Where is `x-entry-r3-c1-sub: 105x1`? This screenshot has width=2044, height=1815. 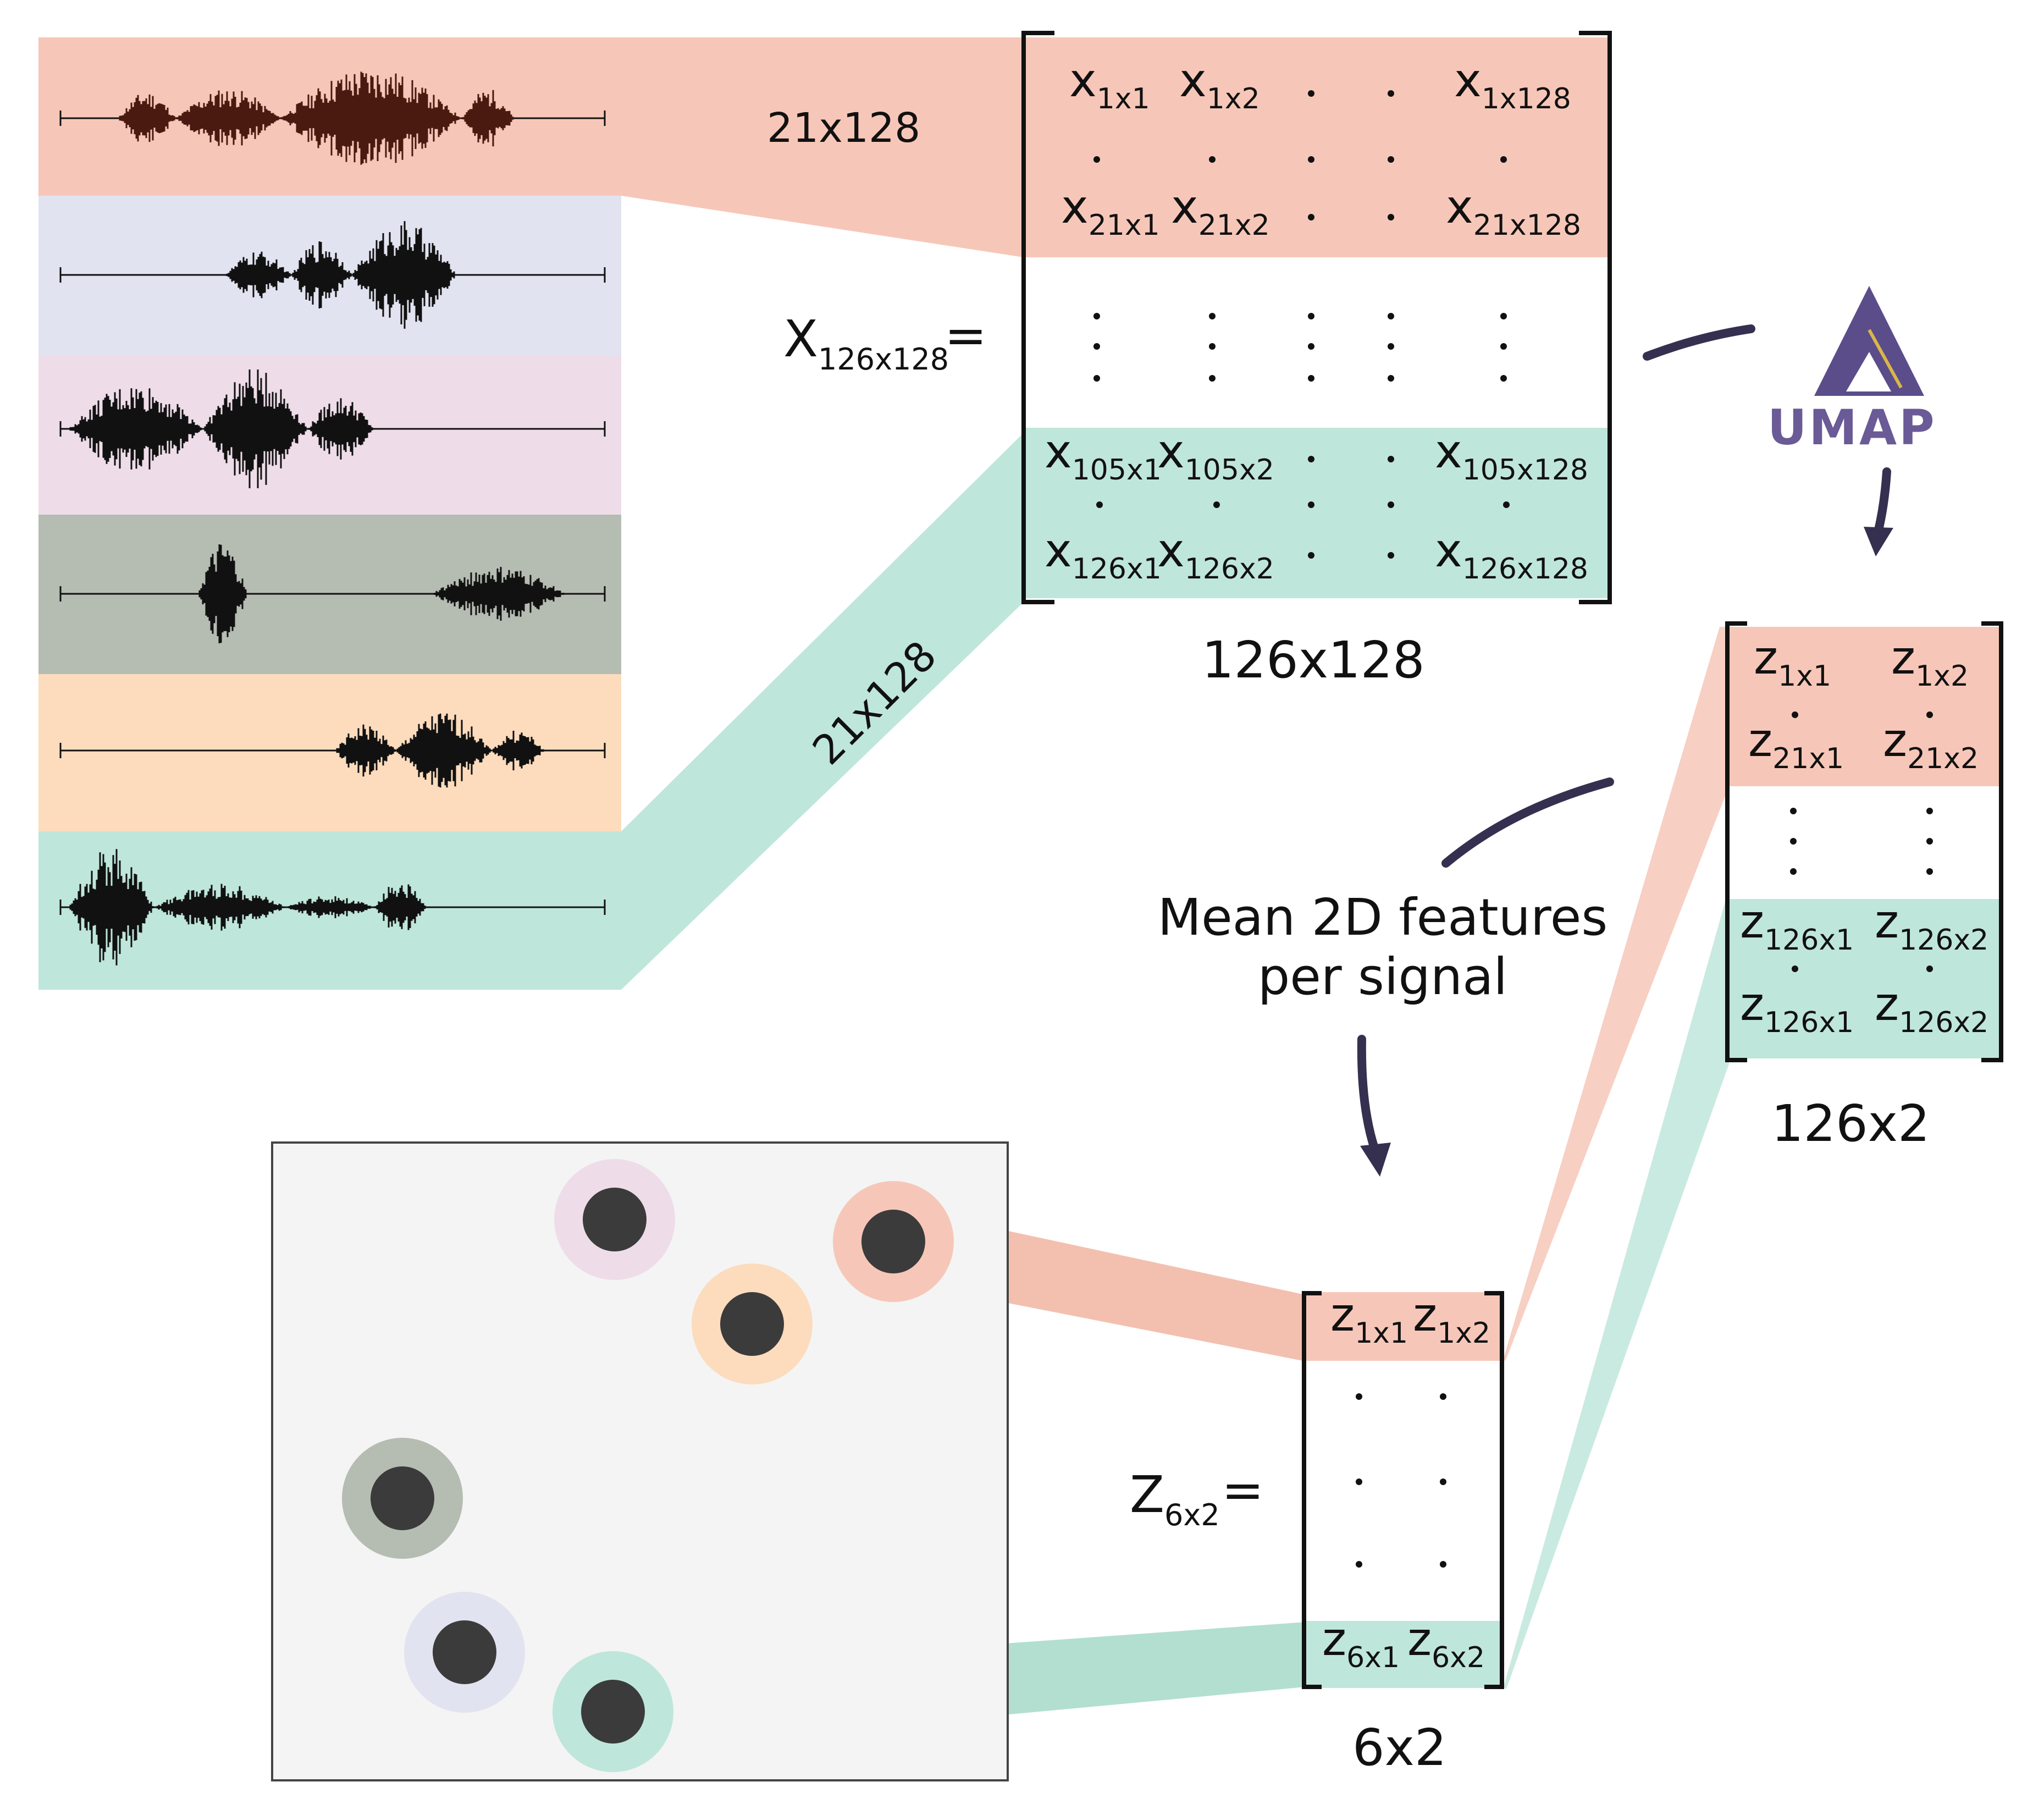
x-entry-r3-c1-sub: 105x1 is located at coordinates (1117, 470).